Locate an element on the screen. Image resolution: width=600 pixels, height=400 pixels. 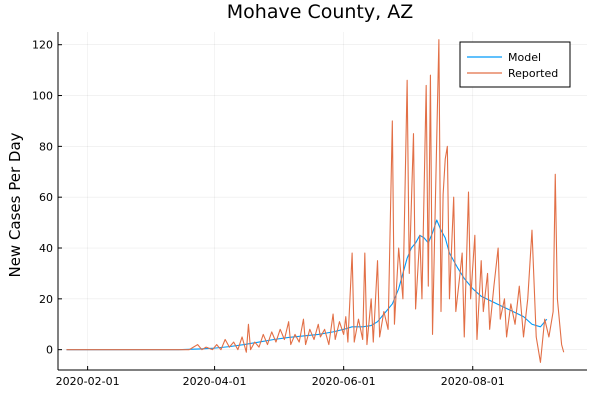
y-tick-label: 100 is located at coordinates (42, 96).